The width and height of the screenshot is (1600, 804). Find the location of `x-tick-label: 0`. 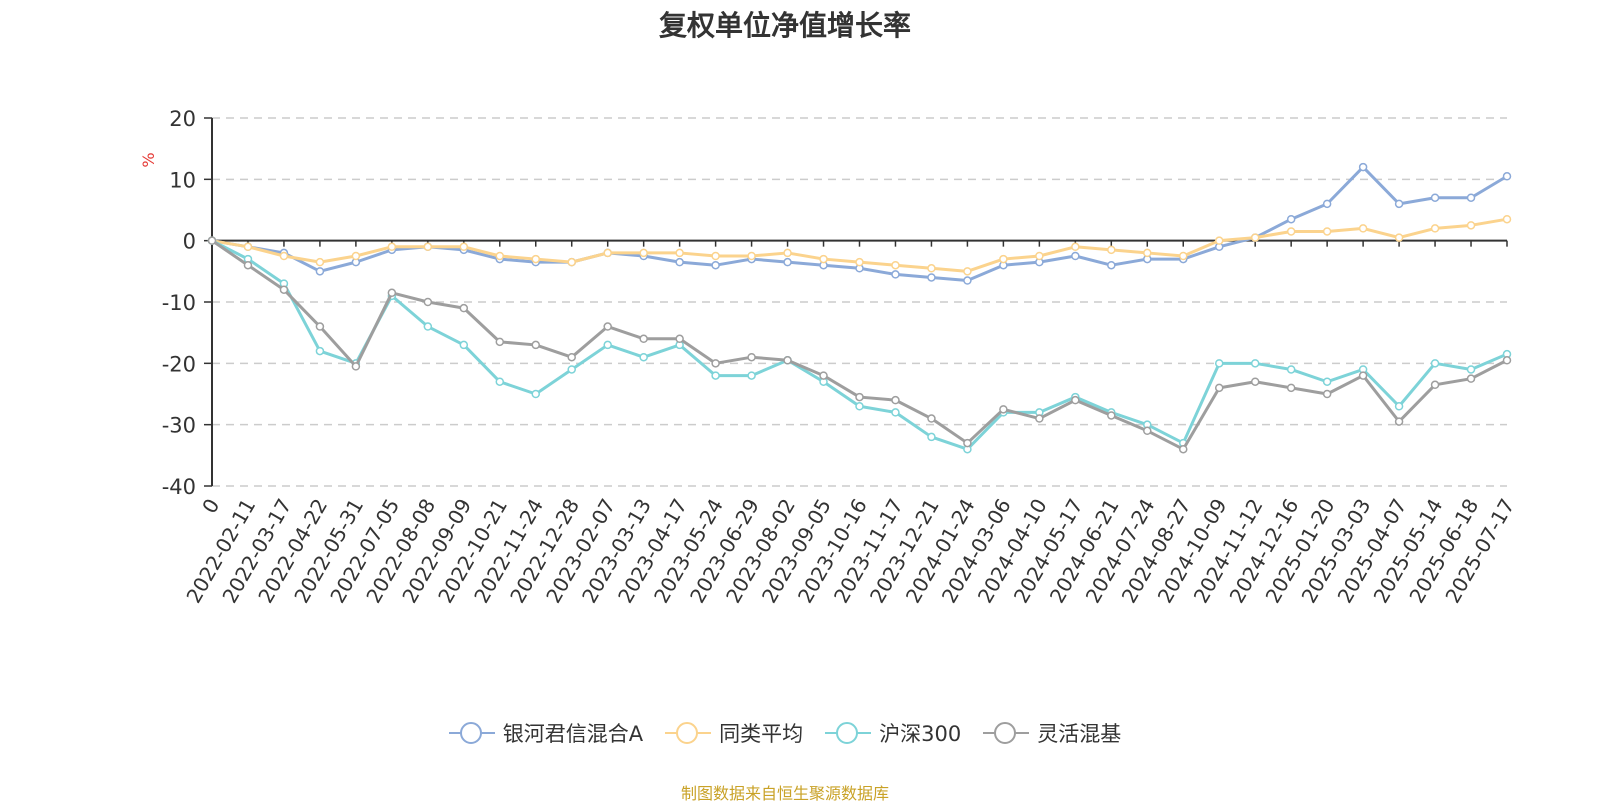

x-tick-label: 0 is located at coordinates (210, 506).